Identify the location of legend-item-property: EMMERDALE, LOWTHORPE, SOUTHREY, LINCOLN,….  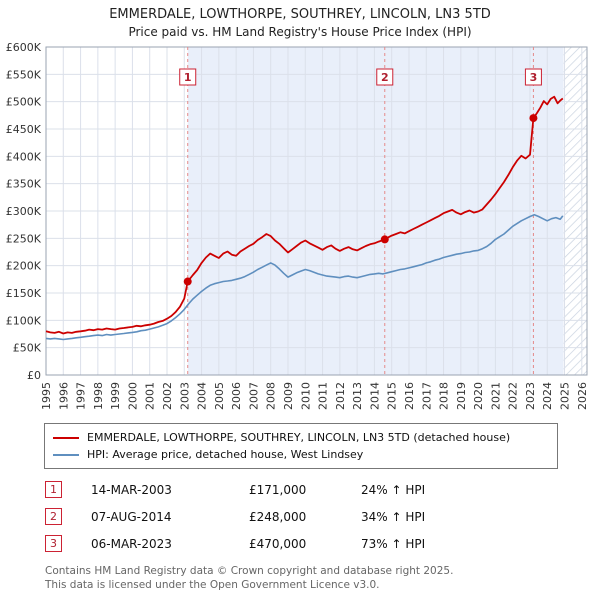
(301, 437).